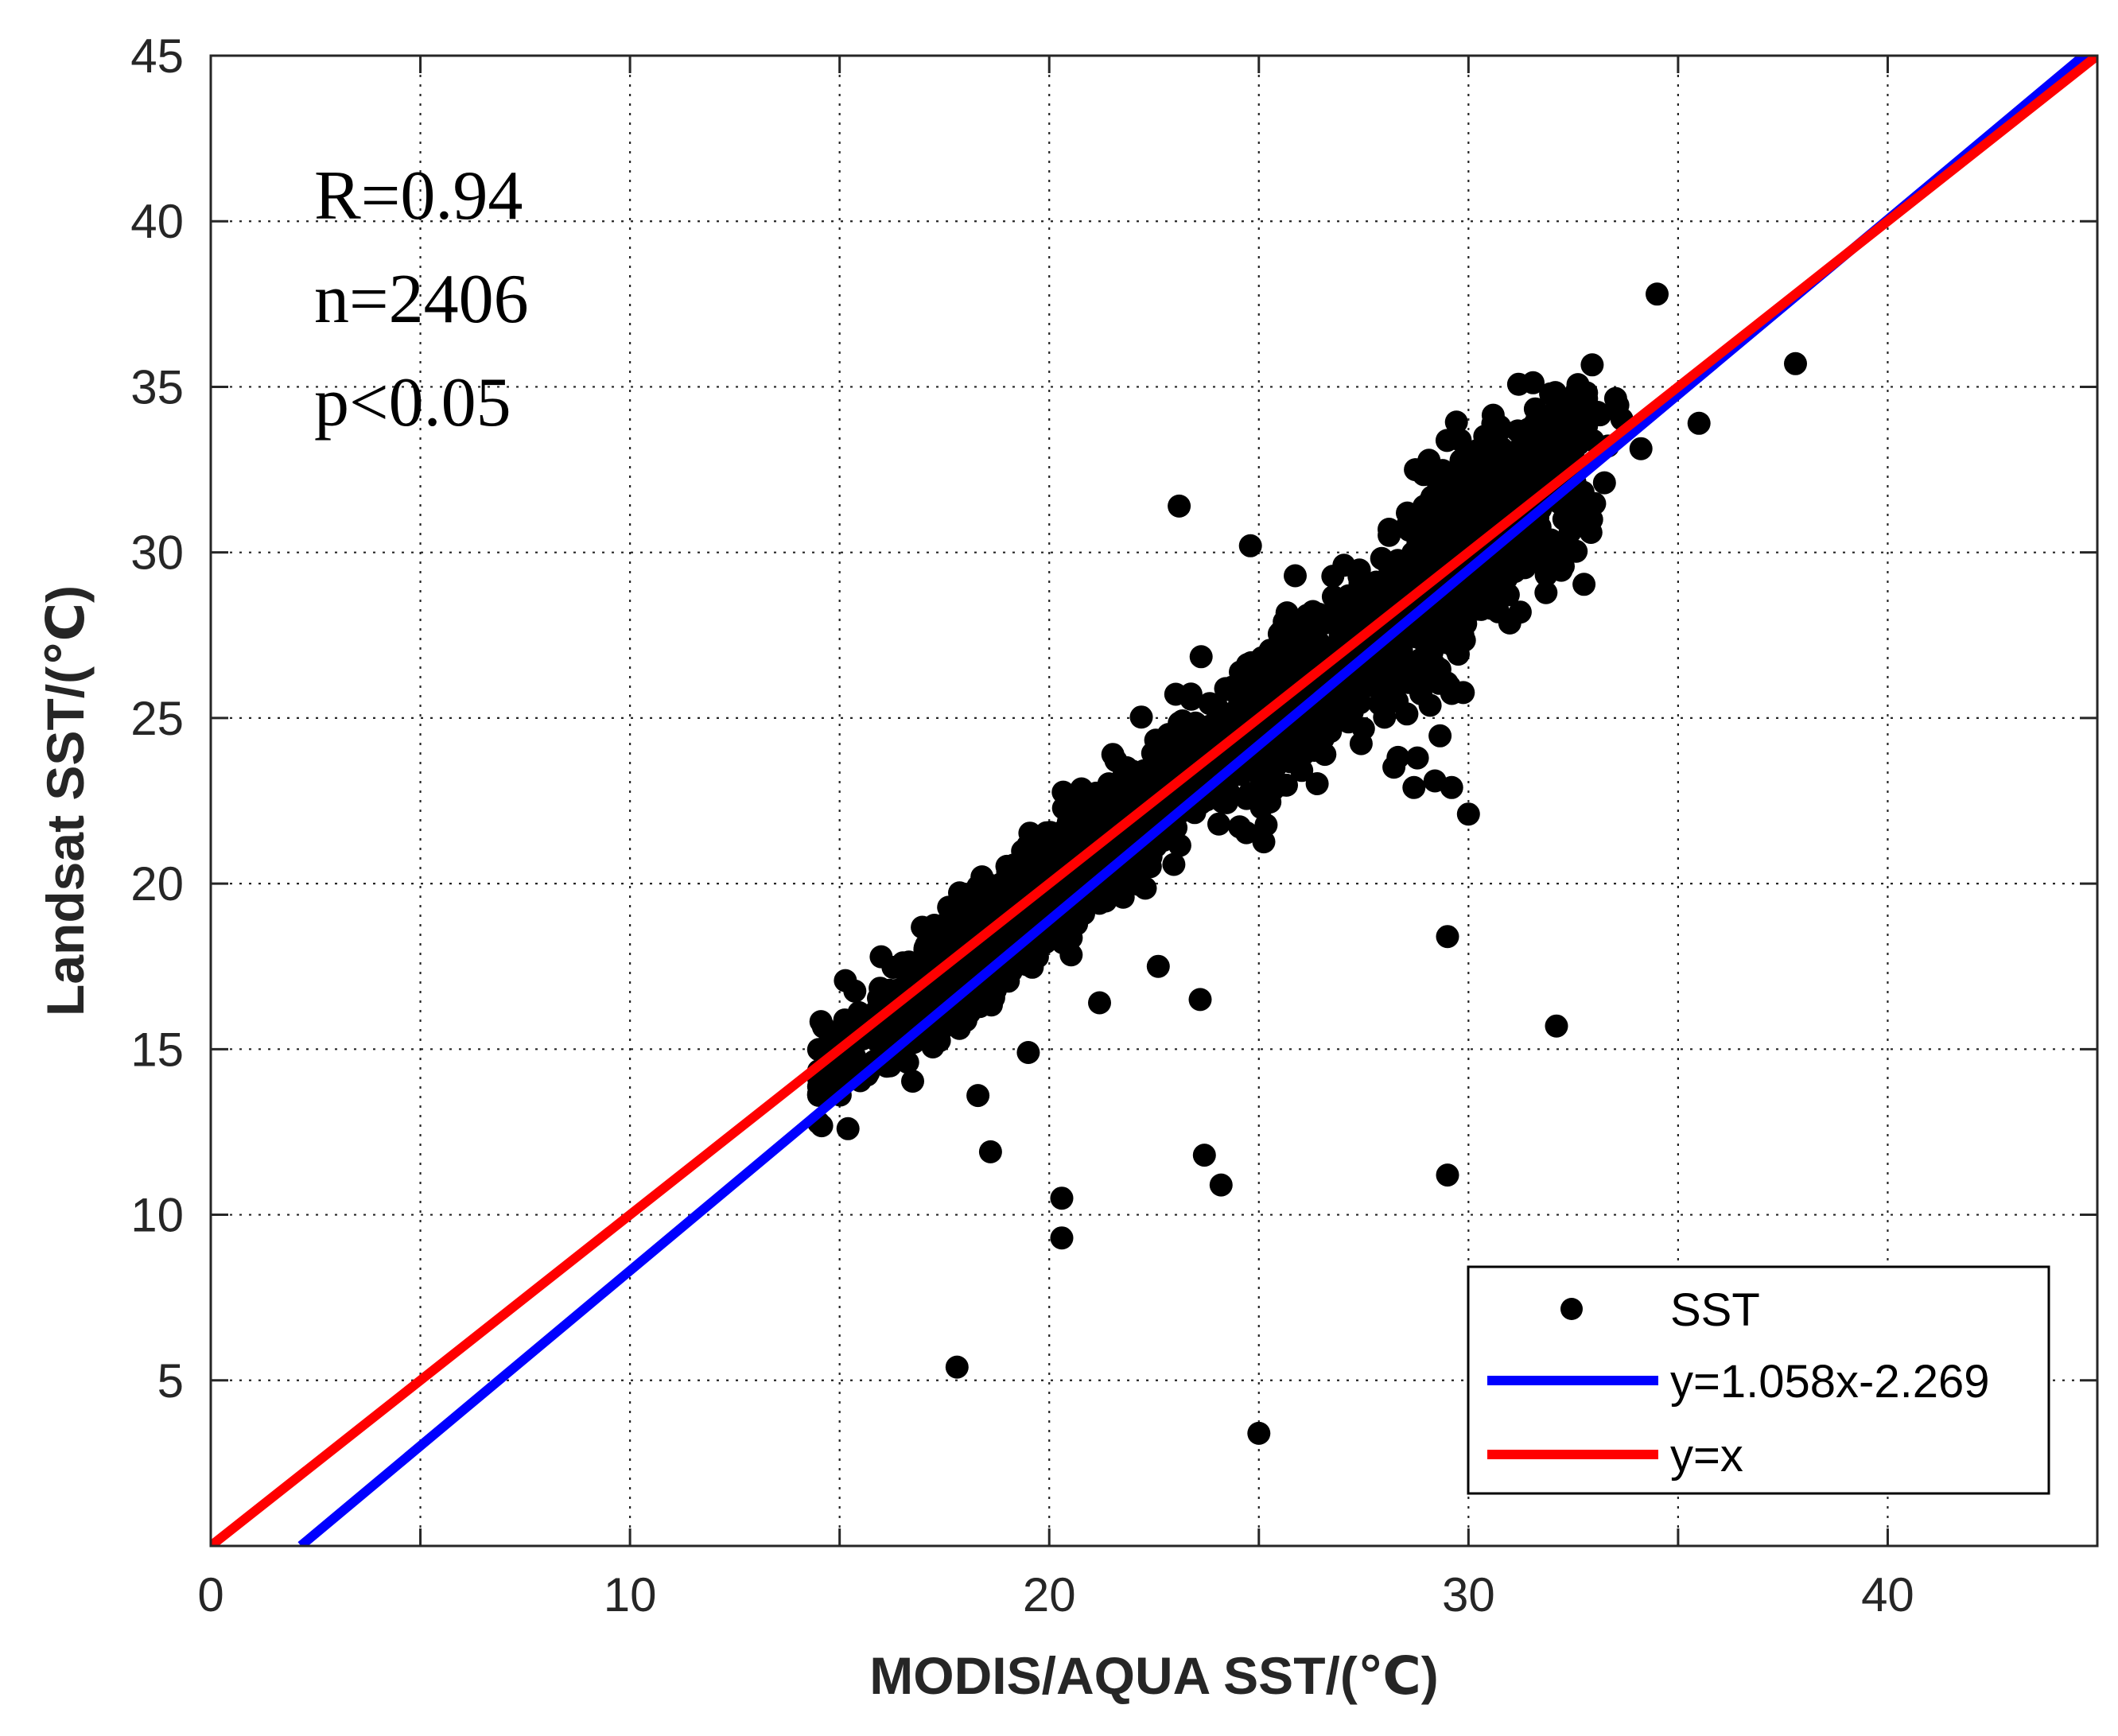 The width and height of the screenshot is (2118, 1736). I want to click on y-tick-label: 5, so click(170, 1381).